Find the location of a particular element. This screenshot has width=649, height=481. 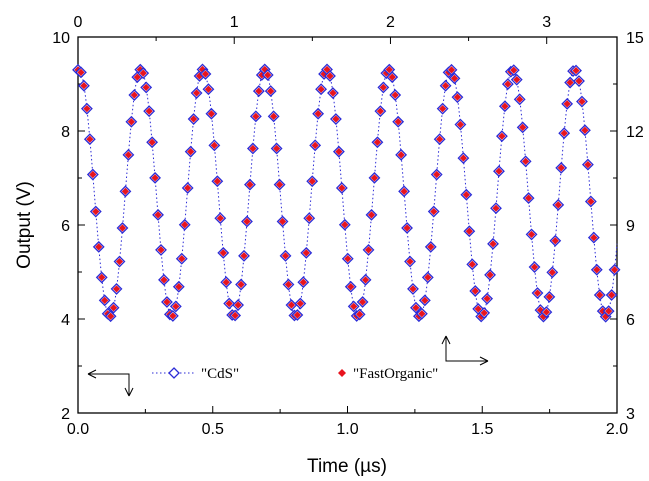

top-tick-label: 3 is located at coordinates (546, 22).